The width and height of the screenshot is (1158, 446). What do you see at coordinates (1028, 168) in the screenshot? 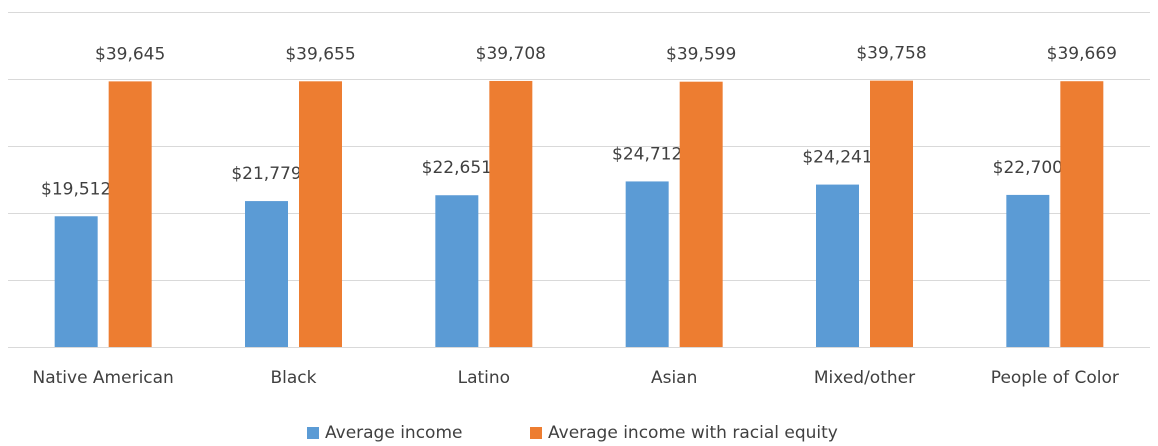
I see `data-label: $22,700` at bounding box center [1028, 168].